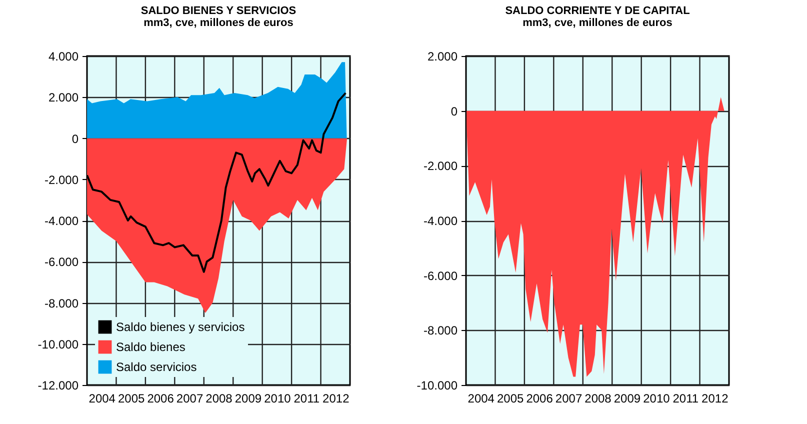  I want to click on y-tick-label: -12.000, so click(58, 385).